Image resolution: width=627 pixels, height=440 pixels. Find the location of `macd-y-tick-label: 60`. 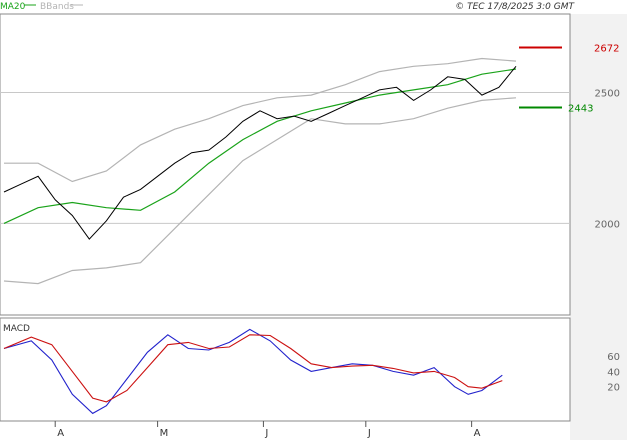

macd-y-tick-label: 60 is located at coordinates (613, 357).